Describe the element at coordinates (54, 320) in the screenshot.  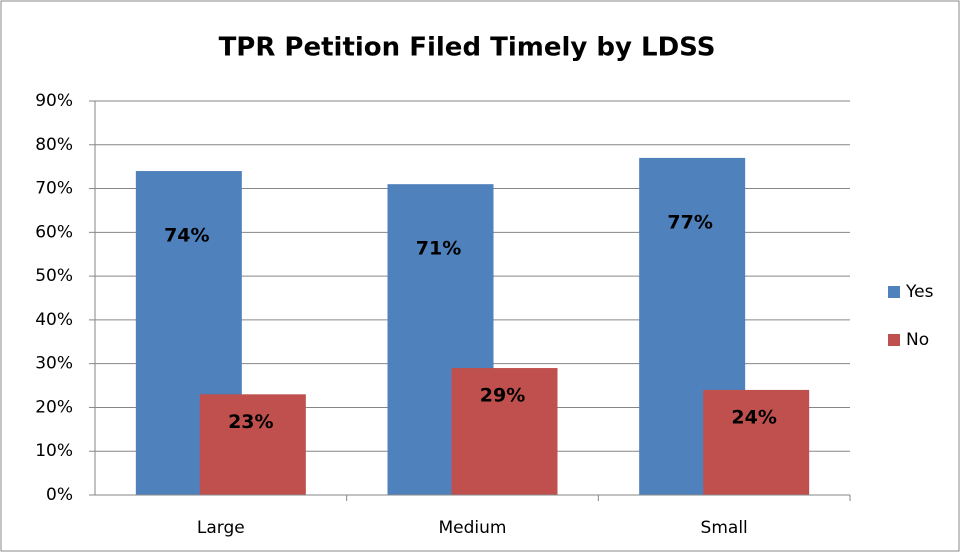
I see `y-tick-label: 40%` at that location.